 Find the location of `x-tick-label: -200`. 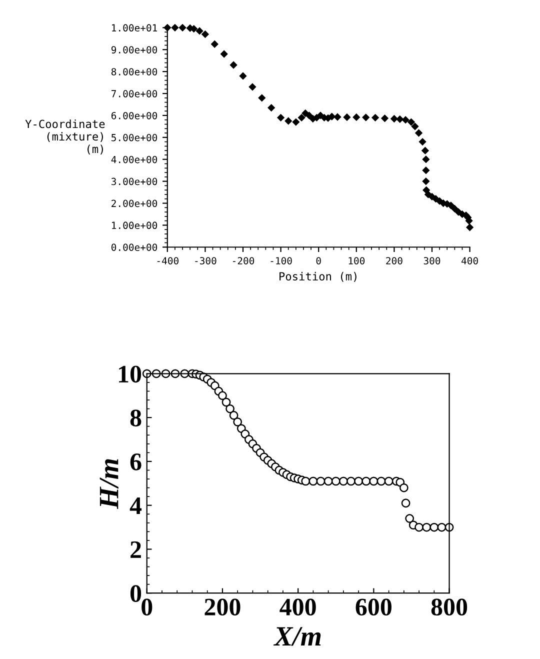

x-tick-label: -200 is located at coordinates (243, 260).